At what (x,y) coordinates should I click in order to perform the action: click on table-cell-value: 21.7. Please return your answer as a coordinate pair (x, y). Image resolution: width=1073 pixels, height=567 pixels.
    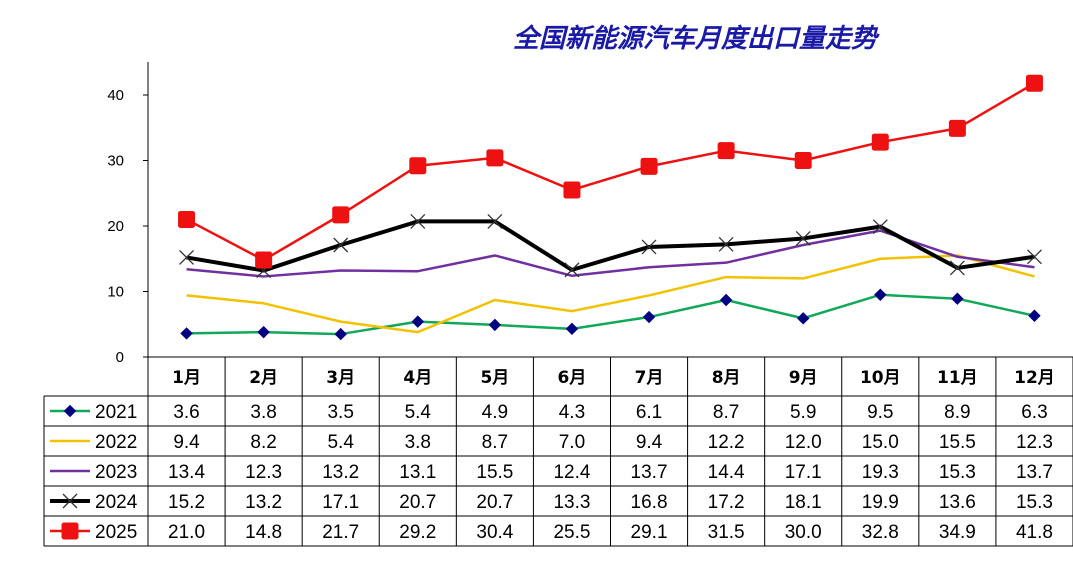
    Looking at the image, I should click on (340, 532).